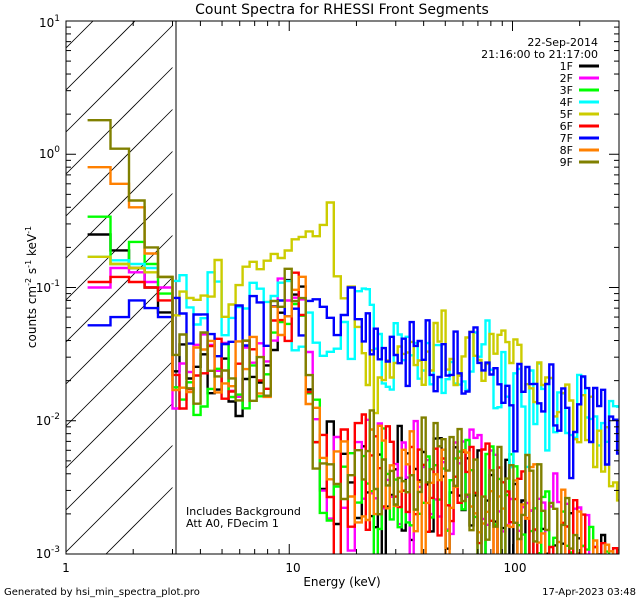  I want to click on footer-timestamp: 17-Apr-2023 03:48, so click(589, 592).